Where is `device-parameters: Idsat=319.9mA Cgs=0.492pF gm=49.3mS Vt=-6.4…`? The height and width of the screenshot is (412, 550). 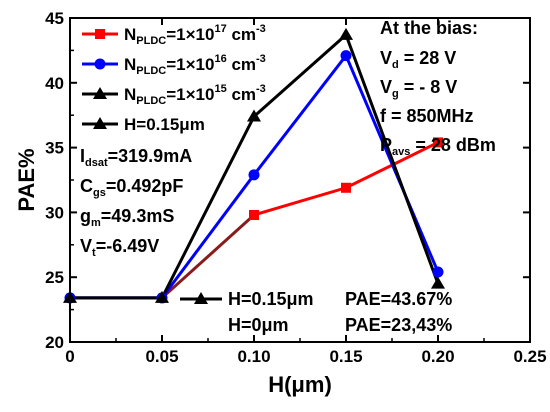
device-parameters: Idsat=319.9mA Cgs=0.492pF gm=49.3mS Vt=-6.4… is located at coordinates (136, 202).